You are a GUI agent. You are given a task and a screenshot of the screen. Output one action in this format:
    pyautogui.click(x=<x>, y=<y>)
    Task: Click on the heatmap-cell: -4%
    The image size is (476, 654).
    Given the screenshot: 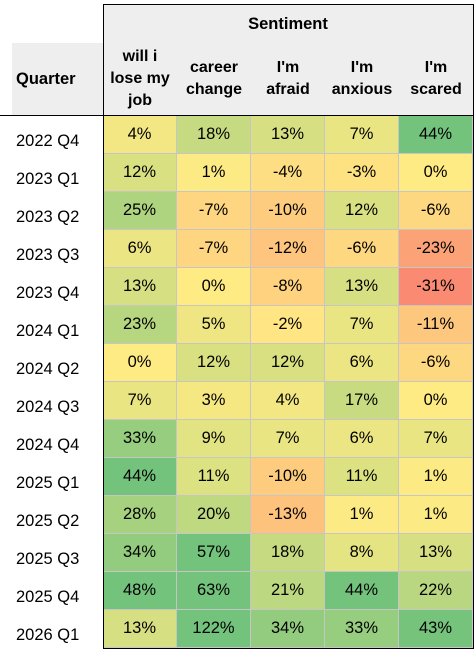 What is the action you would take?
    pyautogui.click(x=288, y=173)
    